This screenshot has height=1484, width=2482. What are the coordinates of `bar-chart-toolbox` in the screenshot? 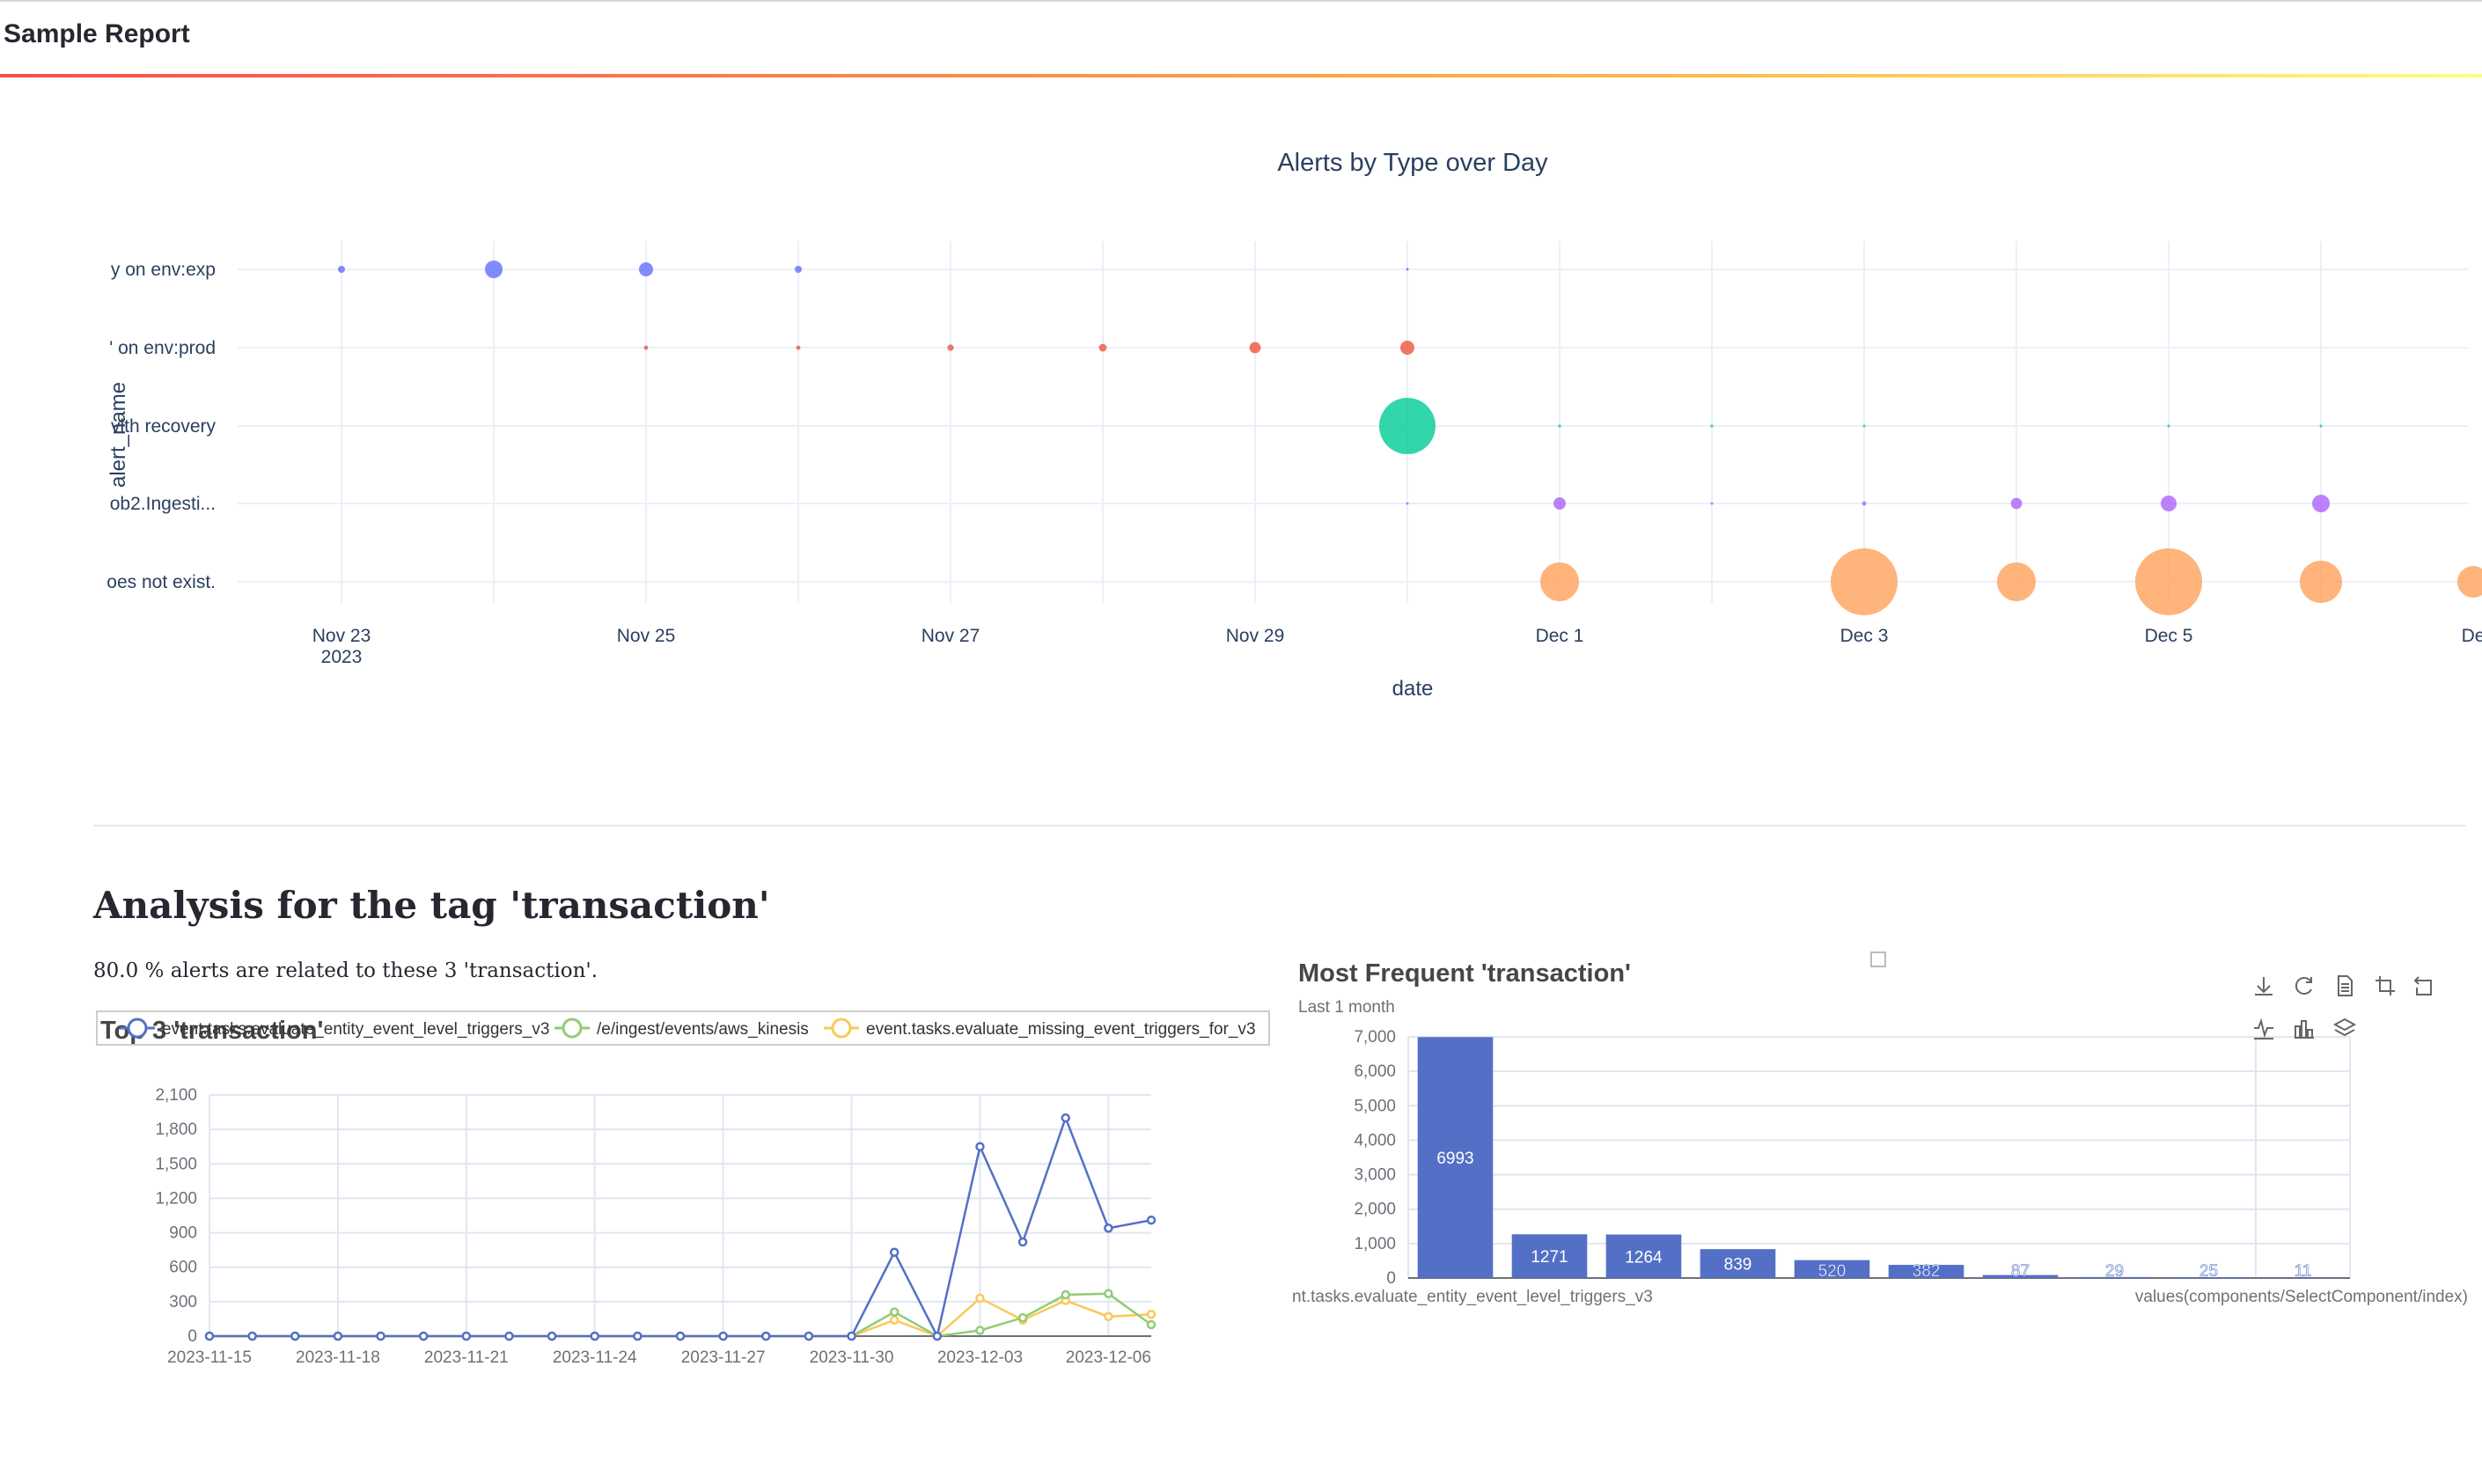 It's located at (2343, 1007).